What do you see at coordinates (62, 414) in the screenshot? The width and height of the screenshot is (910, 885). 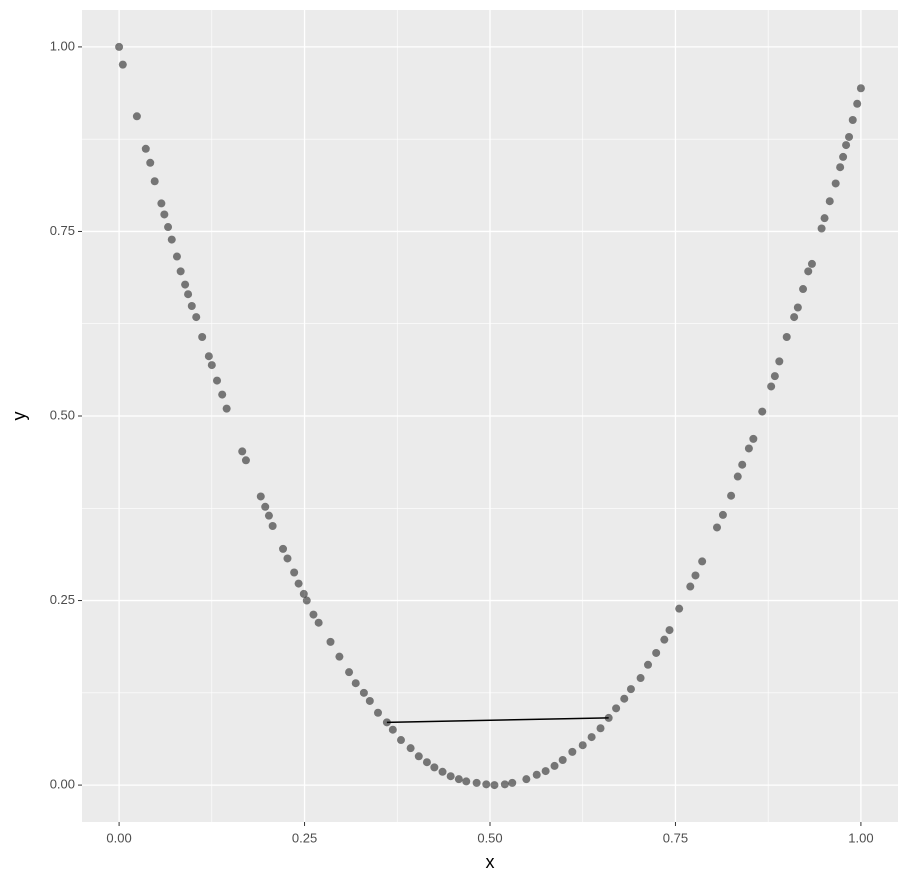 I see `y-tick-label: 0.50` at bounding box center [62, 414].